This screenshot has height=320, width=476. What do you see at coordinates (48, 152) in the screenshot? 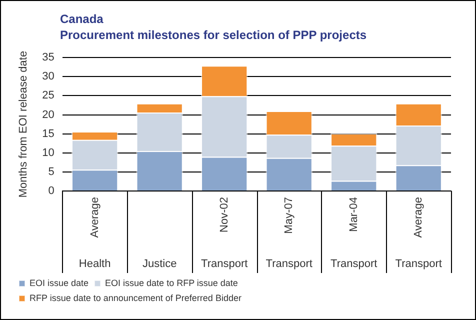
I see `y-tick-label: 10` at bounding box center [48, 152].